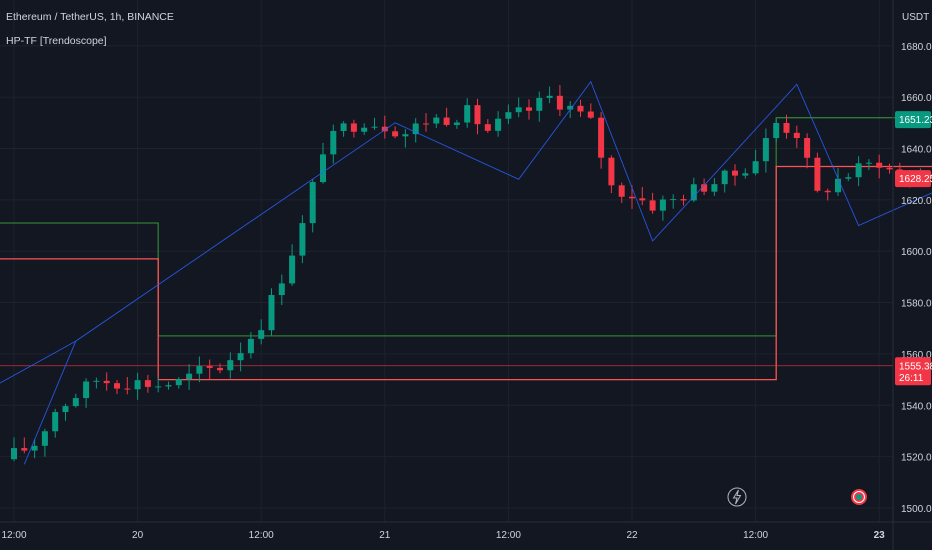  What do you see at coordinates (915, 366) in the screenshot?
I see `current-price-tag-value: 1555.38` at bounding box center [915, 366].